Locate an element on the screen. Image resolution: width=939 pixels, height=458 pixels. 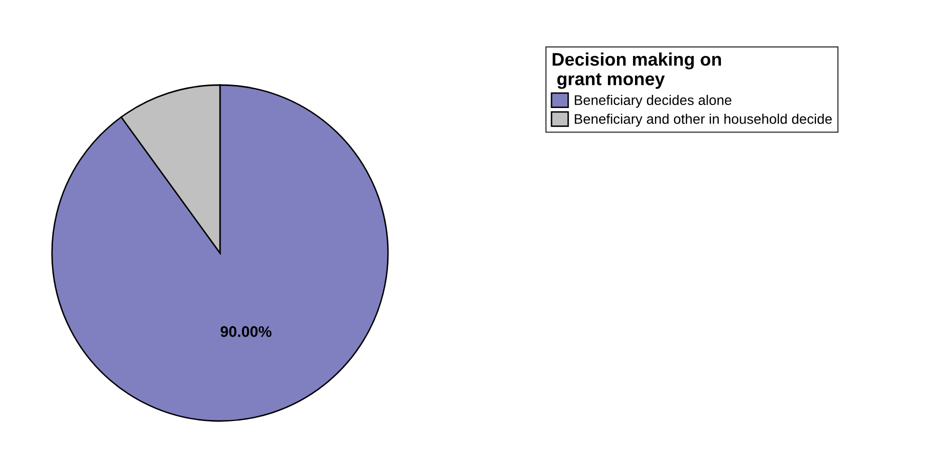
data-label: 90.00% is located at coordinates (246, 331).